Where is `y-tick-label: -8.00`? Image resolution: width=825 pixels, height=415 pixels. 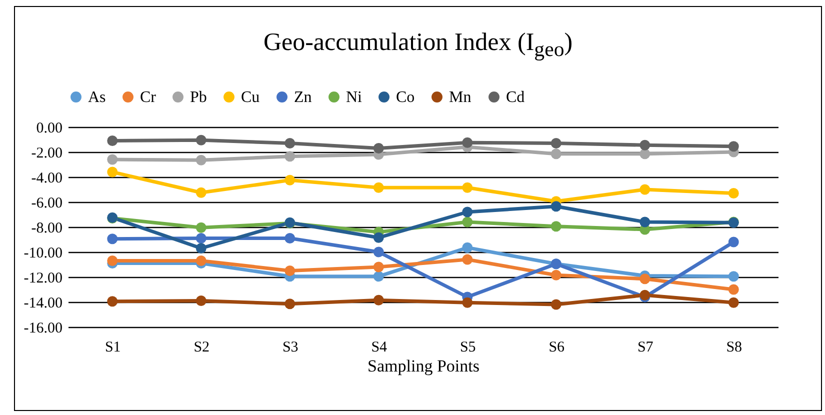
y-tick-label: -8.00 is located at coordinates (46, 228).